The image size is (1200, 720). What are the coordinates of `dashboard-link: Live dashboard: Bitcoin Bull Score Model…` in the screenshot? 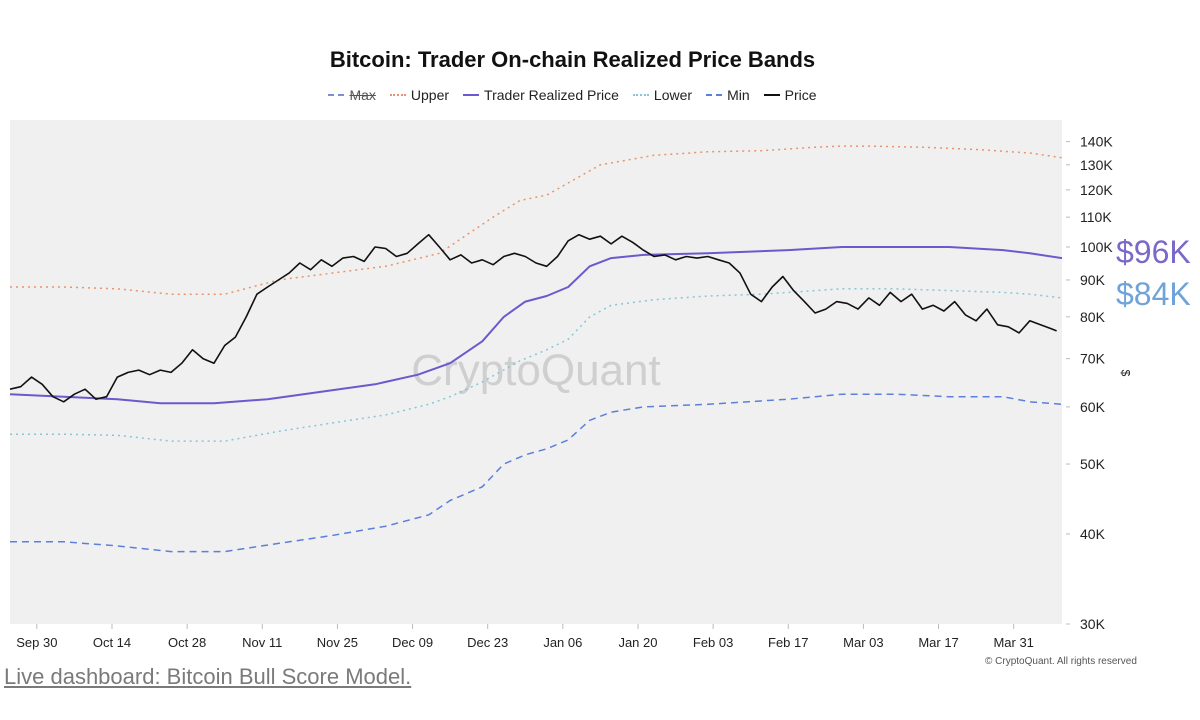 It's located at (208, 676).